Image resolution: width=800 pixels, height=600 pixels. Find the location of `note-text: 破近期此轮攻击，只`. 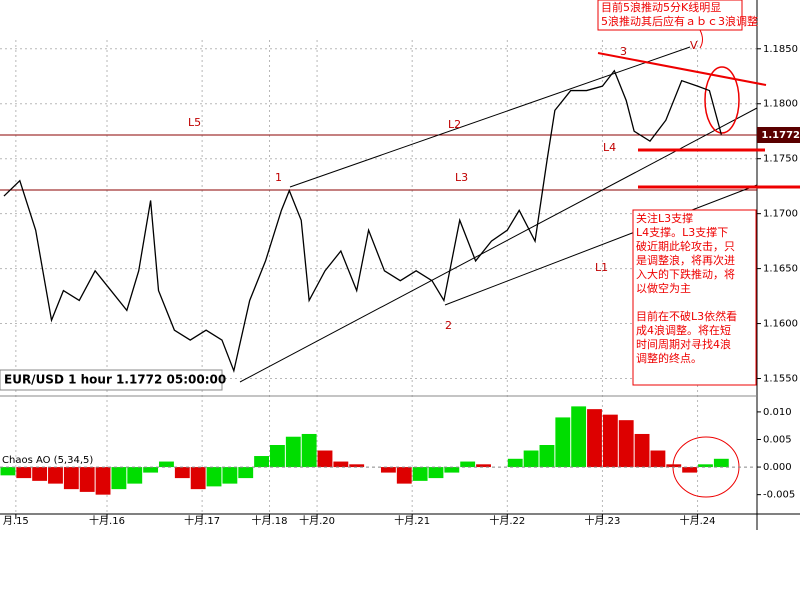

note-text: 破近期此轮攻击，只 is located at coordinates (685, 246).